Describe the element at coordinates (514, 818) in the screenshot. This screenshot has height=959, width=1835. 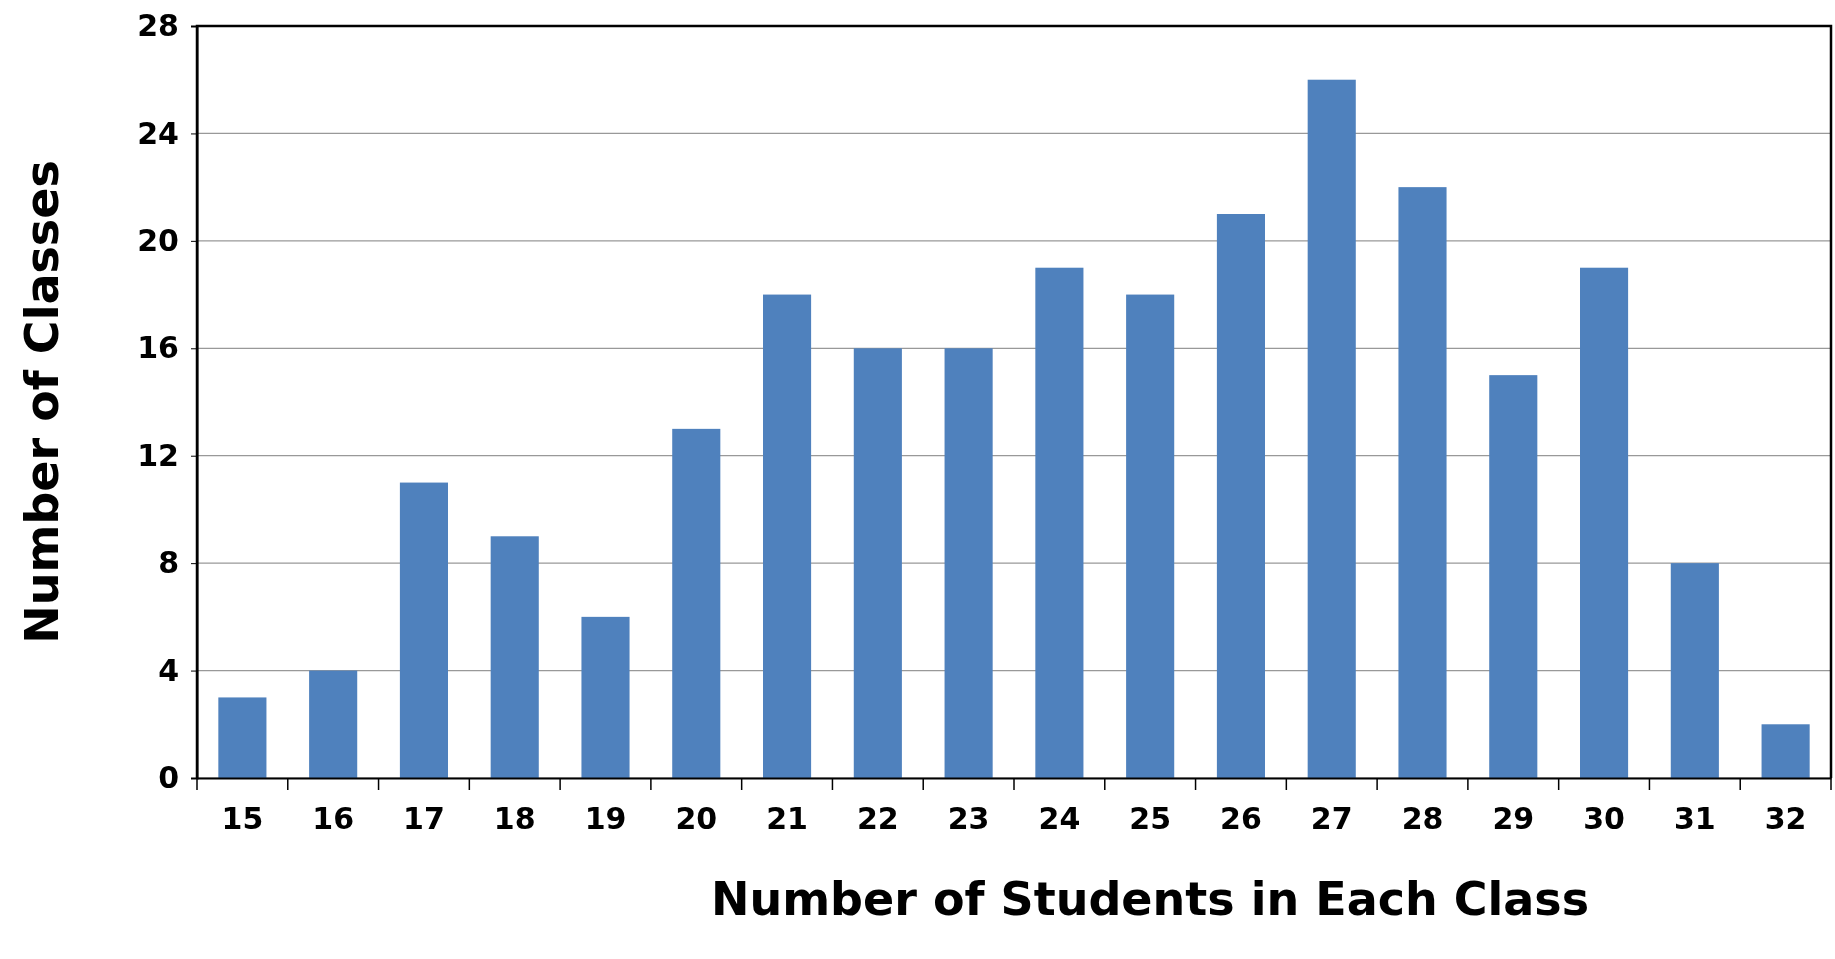
I see `x-tick-label: 18` at that location.